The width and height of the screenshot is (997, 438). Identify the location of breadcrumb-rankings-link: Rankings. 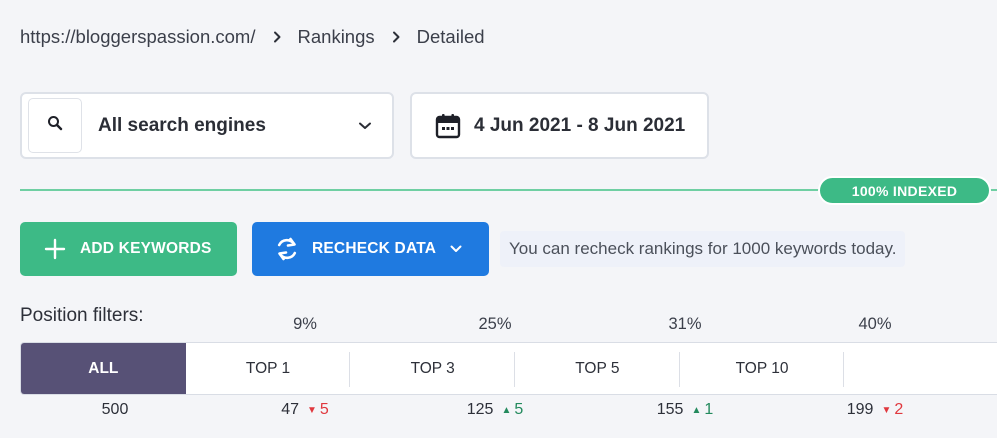
(336, 36).